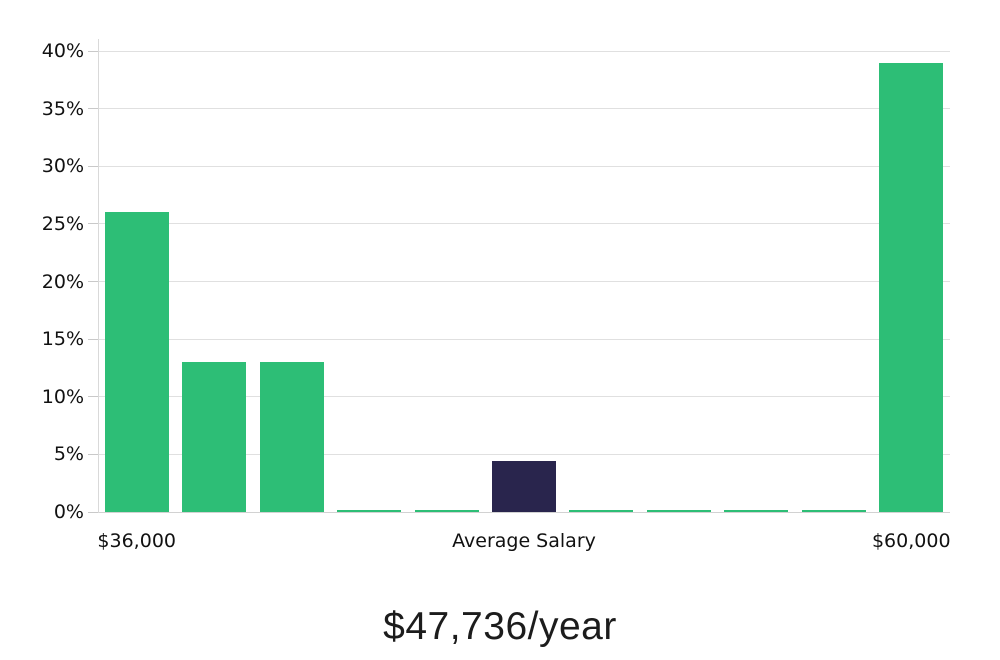 This screenshot has width=1000, height=660. What do you see at coordinates (98, 276) in the screenshot?
I see `y-axis-spine` at bounding box center [98, 276].